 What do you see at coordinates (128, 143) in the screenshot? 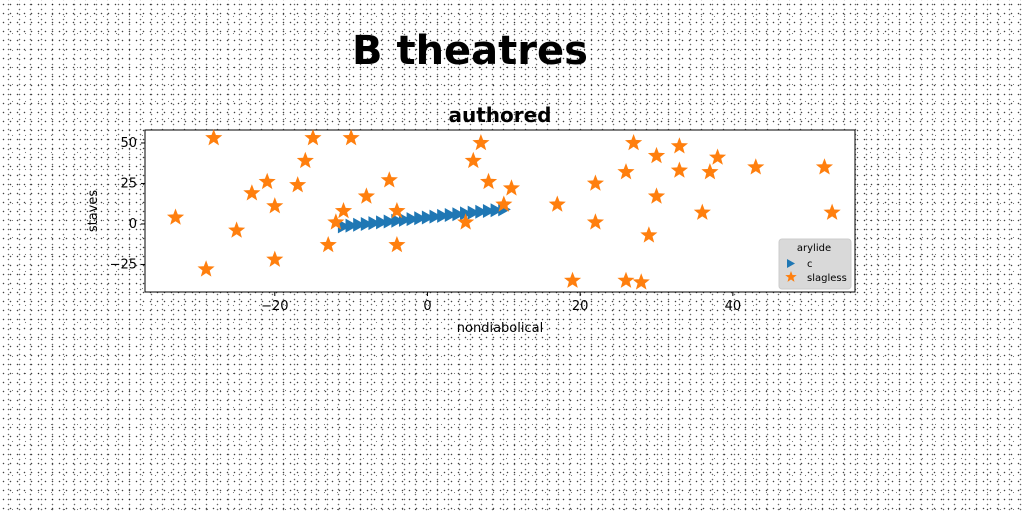
I see `y-tick-label: 50` at bounding box center [128, 143].